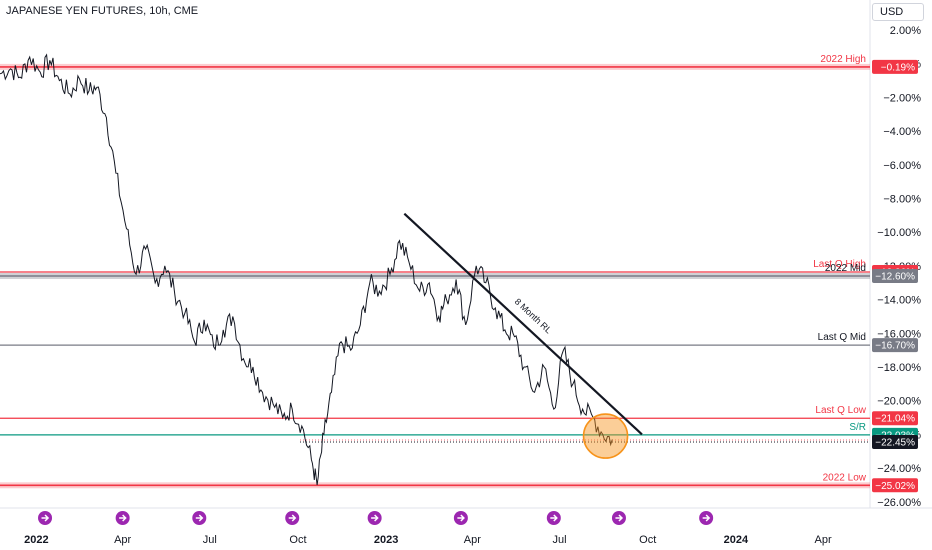 The image size is (932, 550). I want to click on price-badge-label: −16.70%, so click(895, 346).